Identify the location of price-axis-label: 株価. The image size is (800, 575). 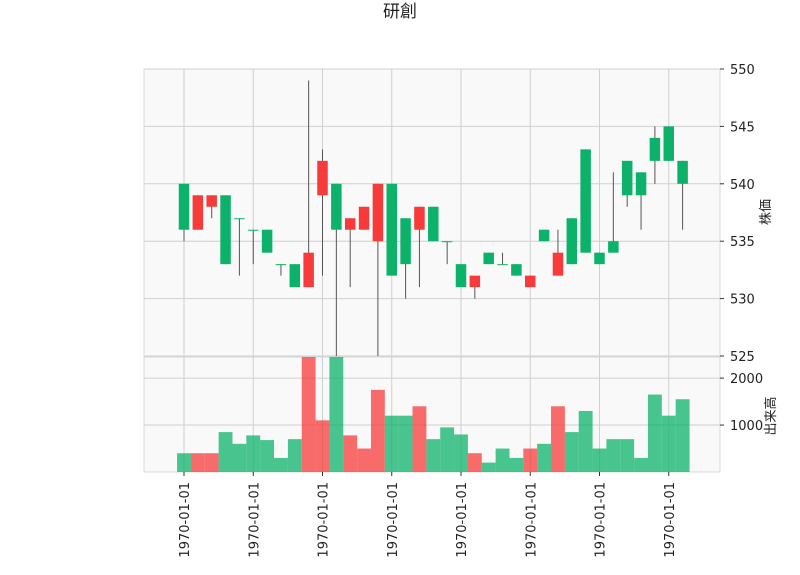
(766, 212).